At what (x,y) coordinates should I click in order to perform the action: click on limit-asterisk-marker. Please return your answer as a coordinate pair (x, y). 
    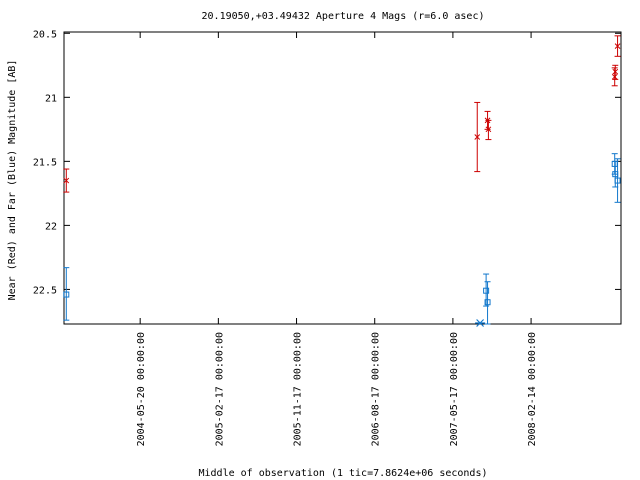
    Looking at the image, I should click on (480, 323).